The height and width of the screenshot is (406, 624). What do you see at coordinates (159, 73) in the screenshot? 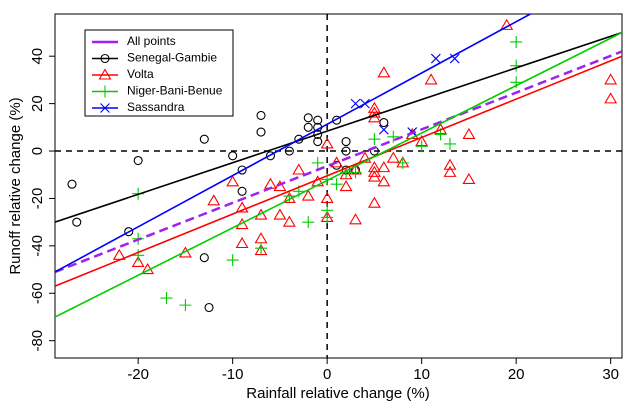
I see `legend-box` at bounding box center [159, 73].